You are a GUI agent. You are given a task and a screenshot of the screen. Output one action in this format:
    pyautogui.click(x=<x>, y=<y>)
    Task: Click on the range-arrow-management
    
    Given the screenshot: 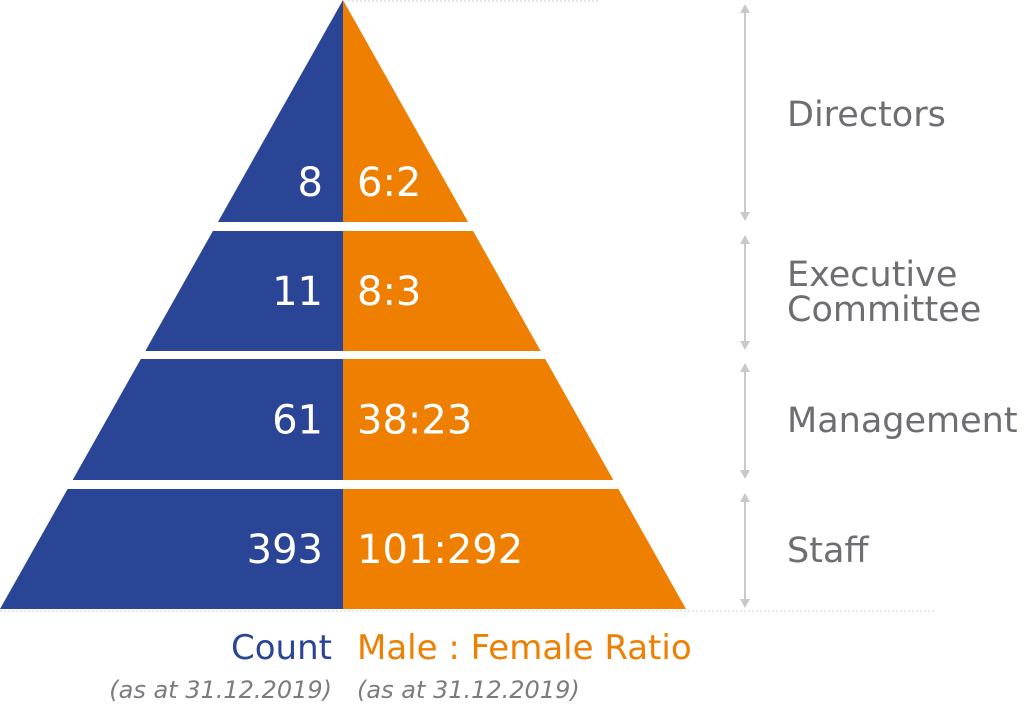 What is the action you would take?
    pyautogui.click(x=745, y=421)
    